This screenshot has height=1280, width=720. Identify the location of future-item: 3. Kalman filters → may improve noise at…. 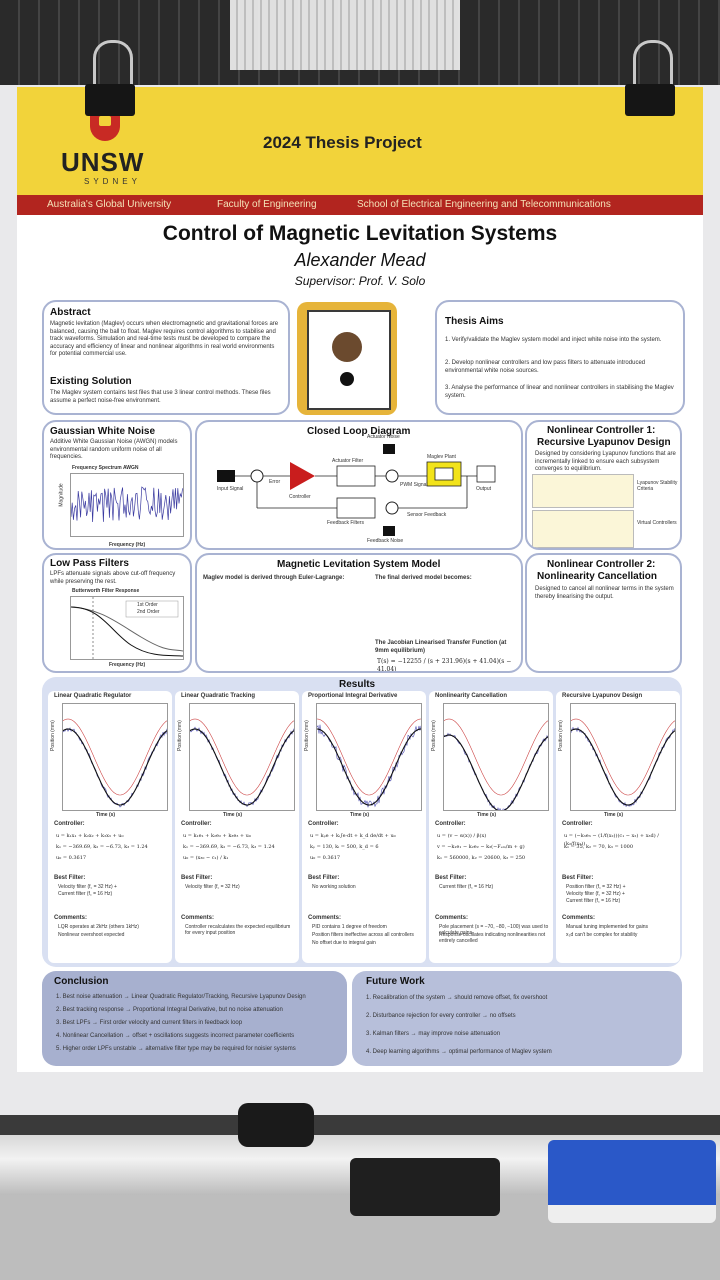
(521, 1035).